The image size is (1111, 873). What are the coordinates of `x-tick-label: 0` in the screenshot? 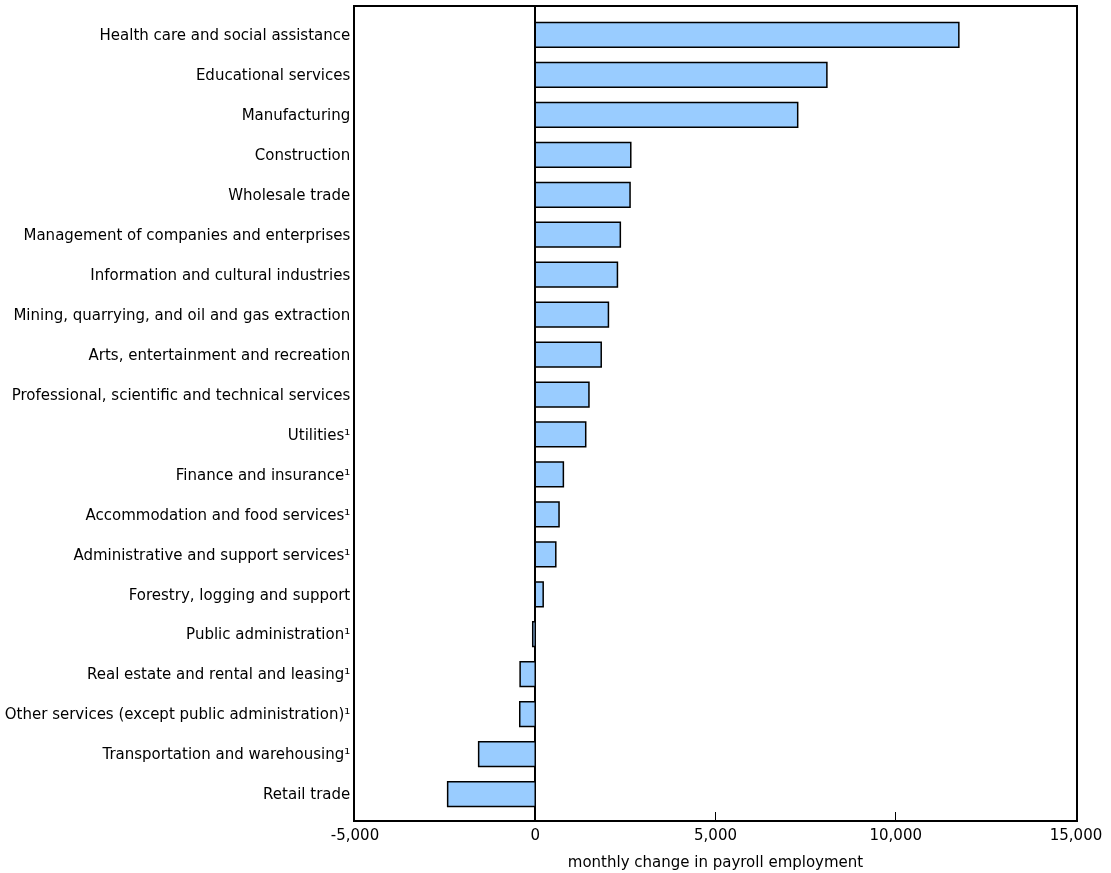 It's located at (535, 834).